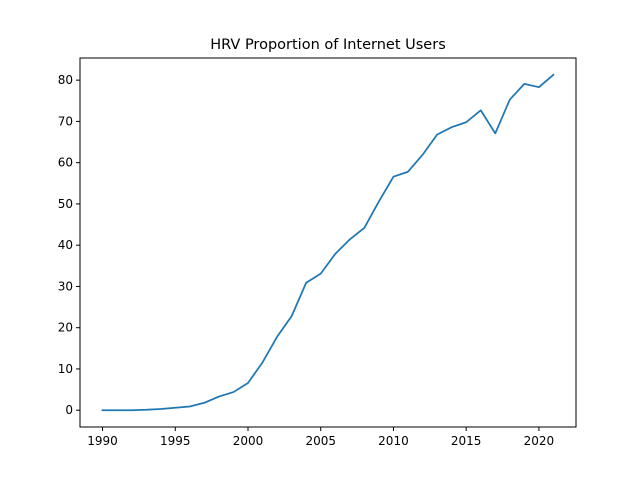 Image resolution: width=640 pixels, height=484 pixels. I want to click on x-tick-label: 2005, so click(320, 441).